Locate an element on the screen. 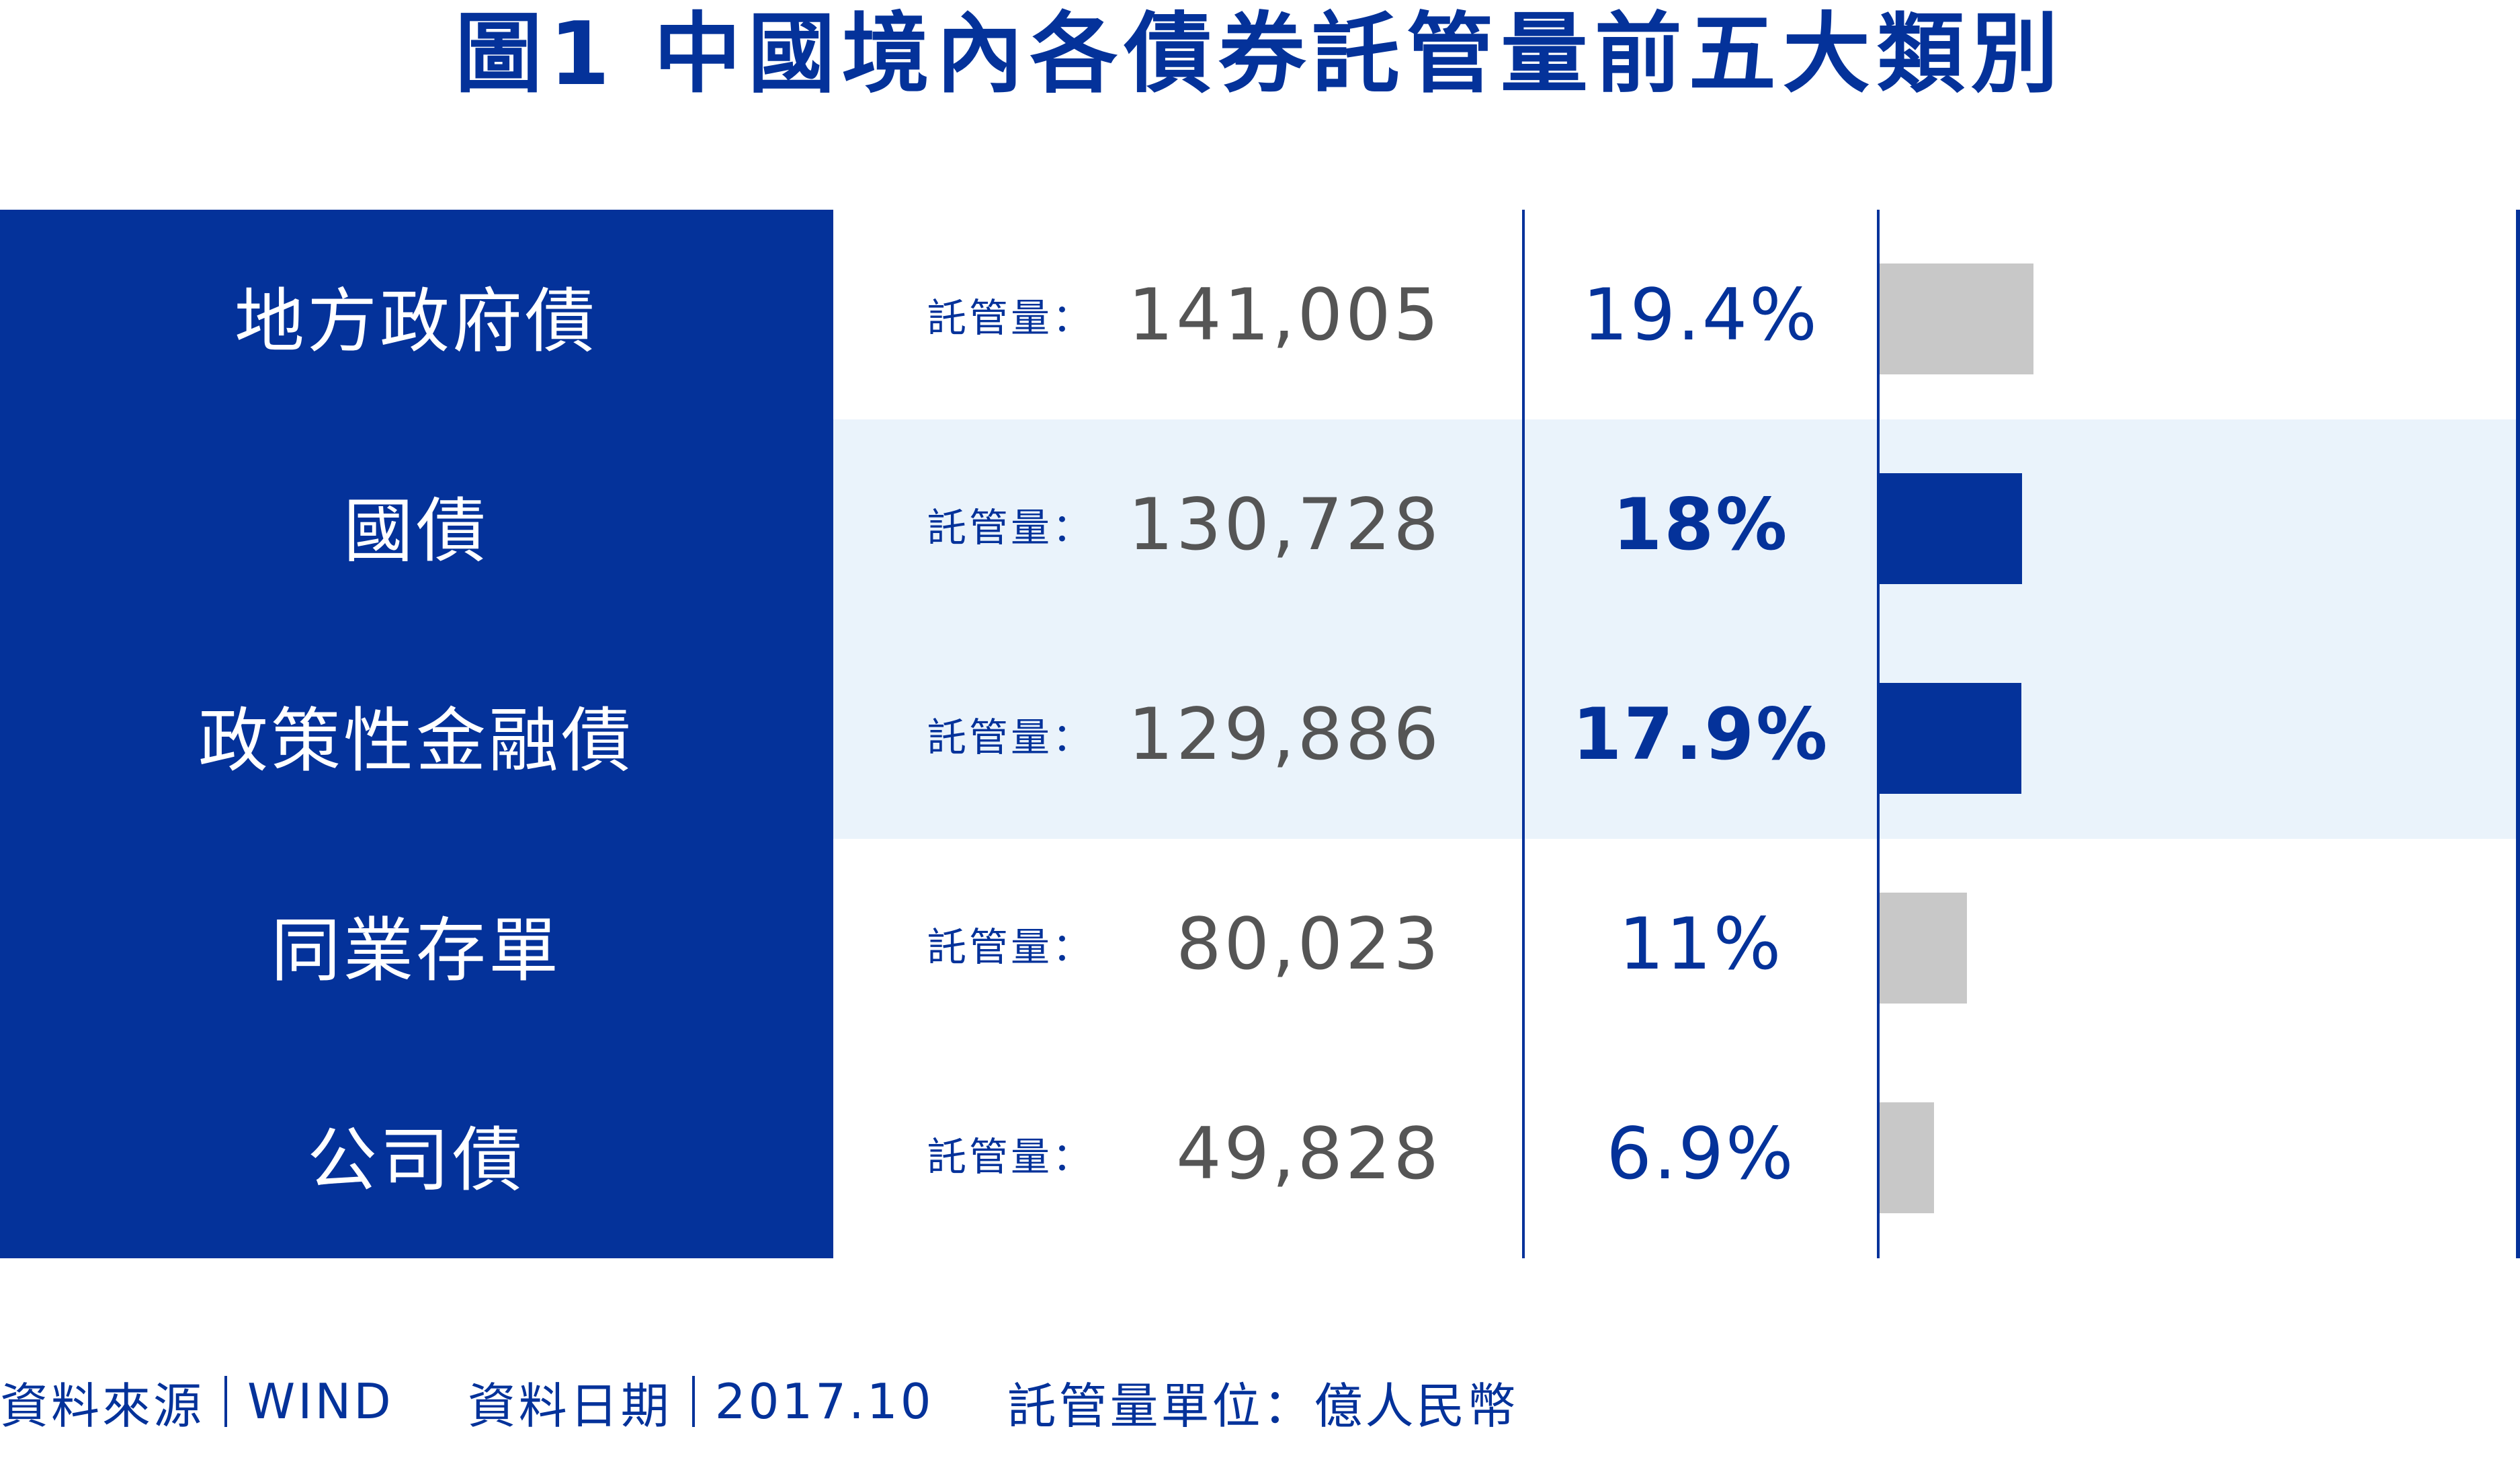 Image resolution: width=2520 pixels, height=1470 pixels. table-row: 公司債 託管量： 49,828 6.9% is located at coordinates (1260, 1154).